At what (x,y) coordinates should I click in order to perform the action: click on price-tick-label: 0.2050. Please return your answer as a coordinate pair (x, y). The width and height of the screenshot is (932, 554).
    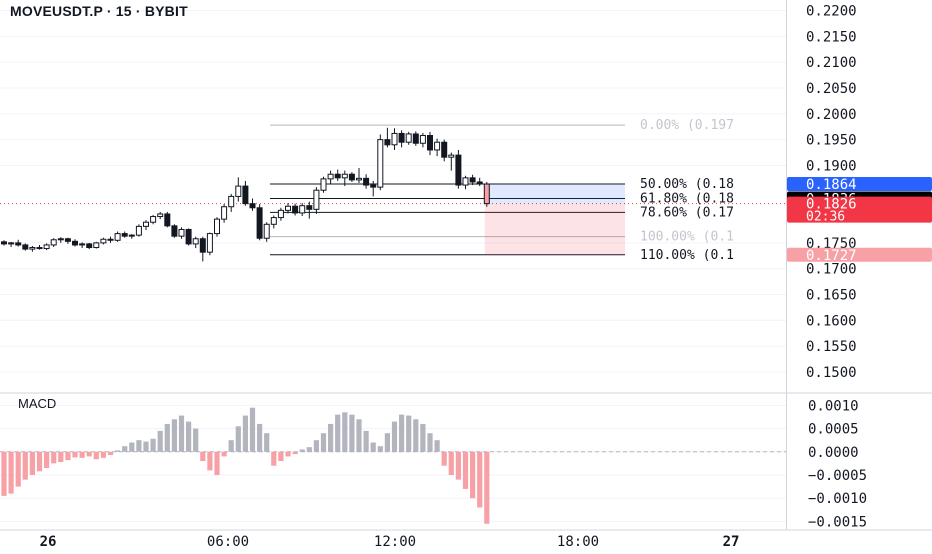
    Looking at the image, I should click on (831, 89).